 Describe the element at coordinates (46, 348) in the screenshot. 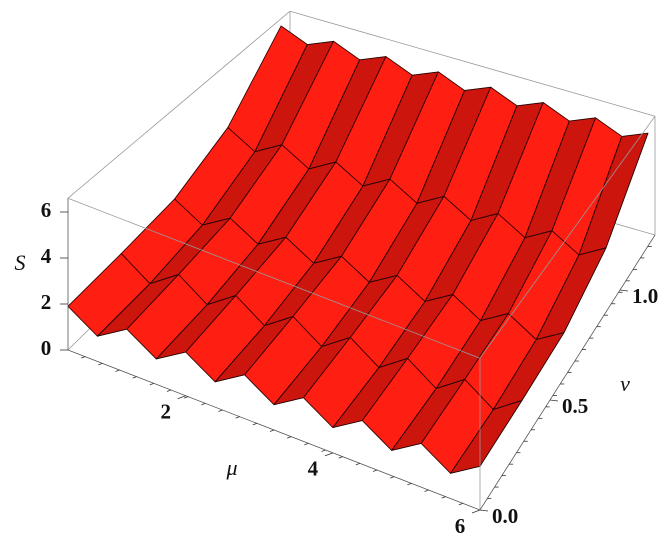

I see `z-tick-label: 0` at that location.